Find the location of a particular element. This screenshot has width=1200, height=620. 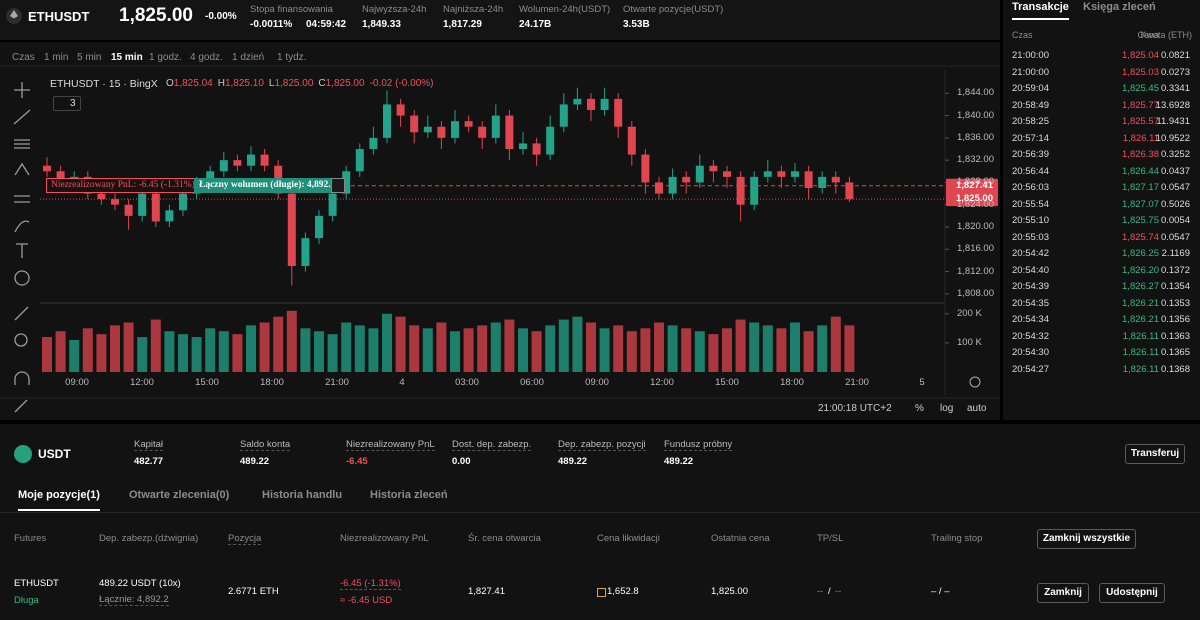

transfer-button: Transferuj is located at coordinates (1155, 454).